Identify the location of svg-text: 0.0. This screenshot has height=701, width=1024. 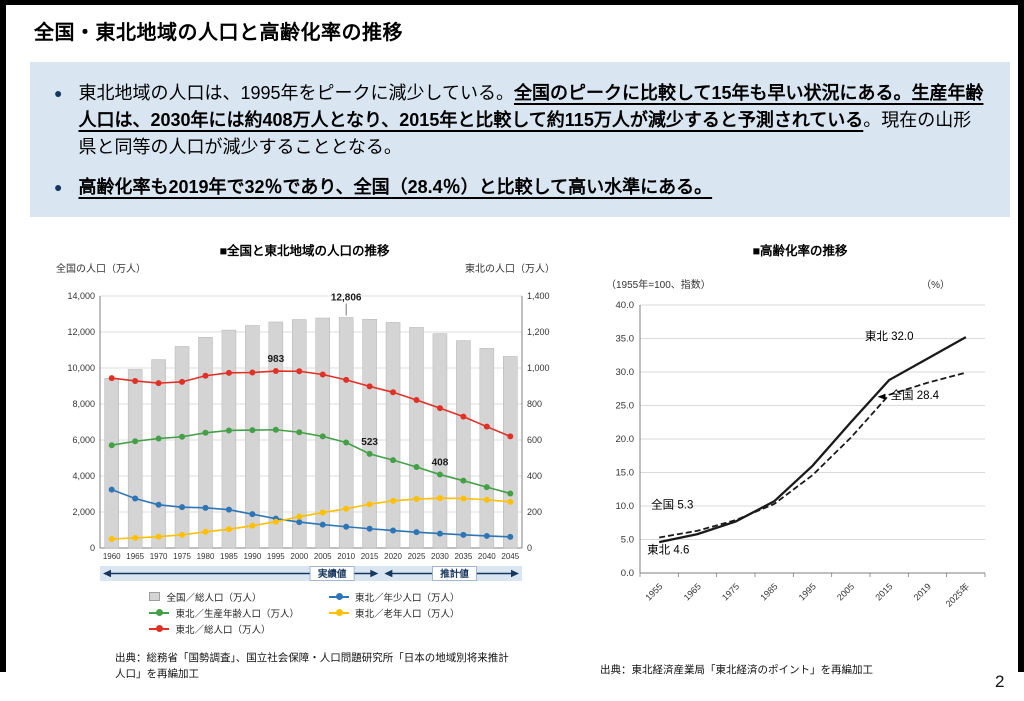
(627, 573).